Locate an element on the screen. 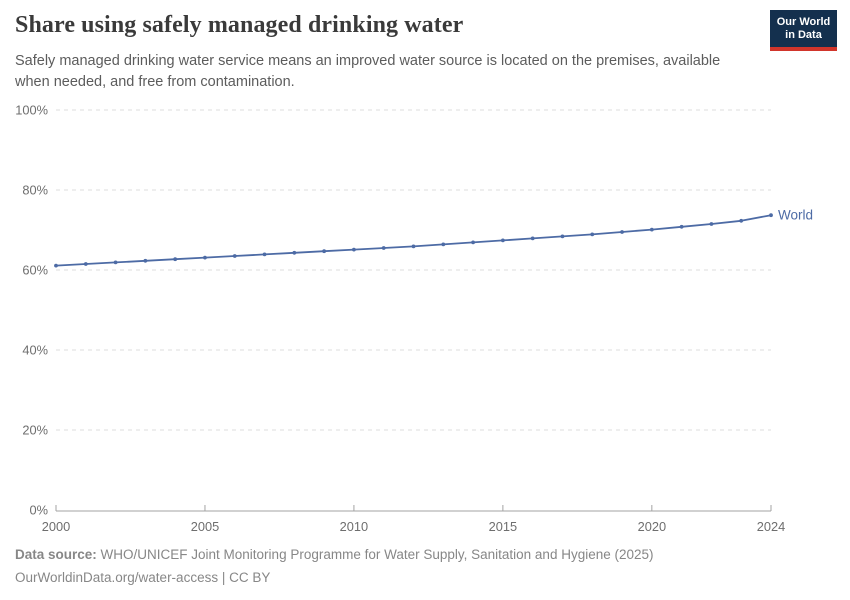 The width and height of the screenshot is (850, 600). data-point-world-2001 is located at coordinates (85, 264).